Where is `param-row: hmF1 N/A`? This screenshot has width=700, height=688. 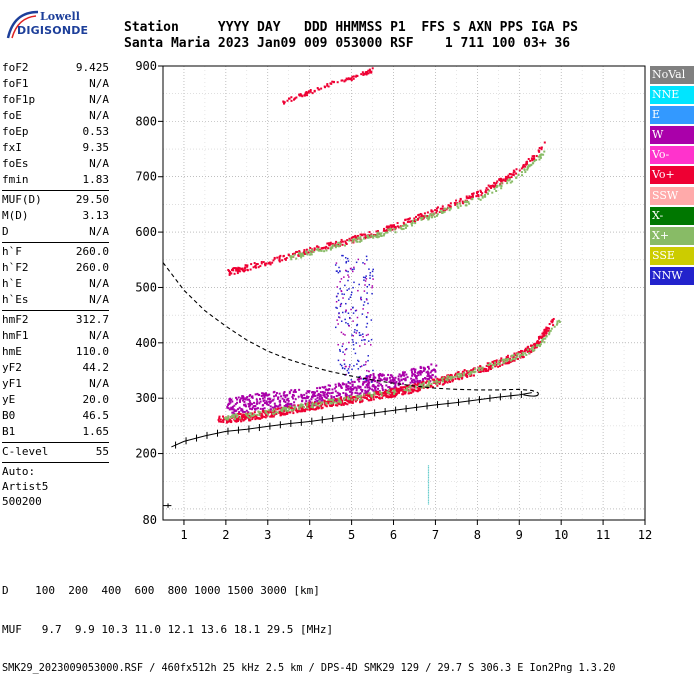
param-row: hmF1 N/A is located at coordinates (55, 336).